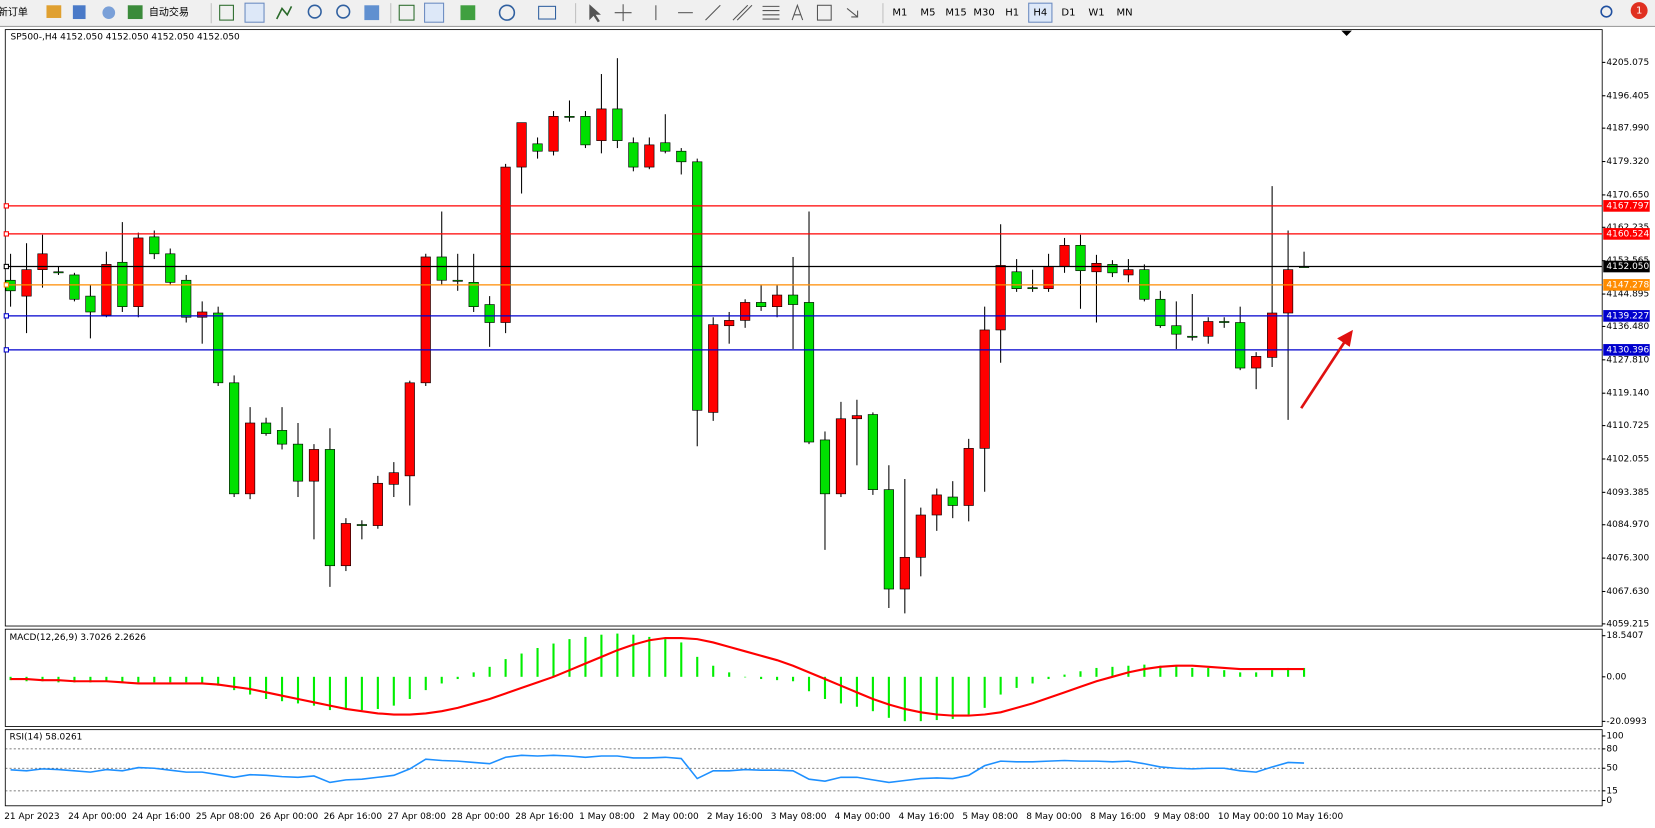 This screenshot has height=828, width=1655. What do you see at coordinates (742, 12) in the screenshot?
I see `channel-tool` at bounding box center [742, 12].